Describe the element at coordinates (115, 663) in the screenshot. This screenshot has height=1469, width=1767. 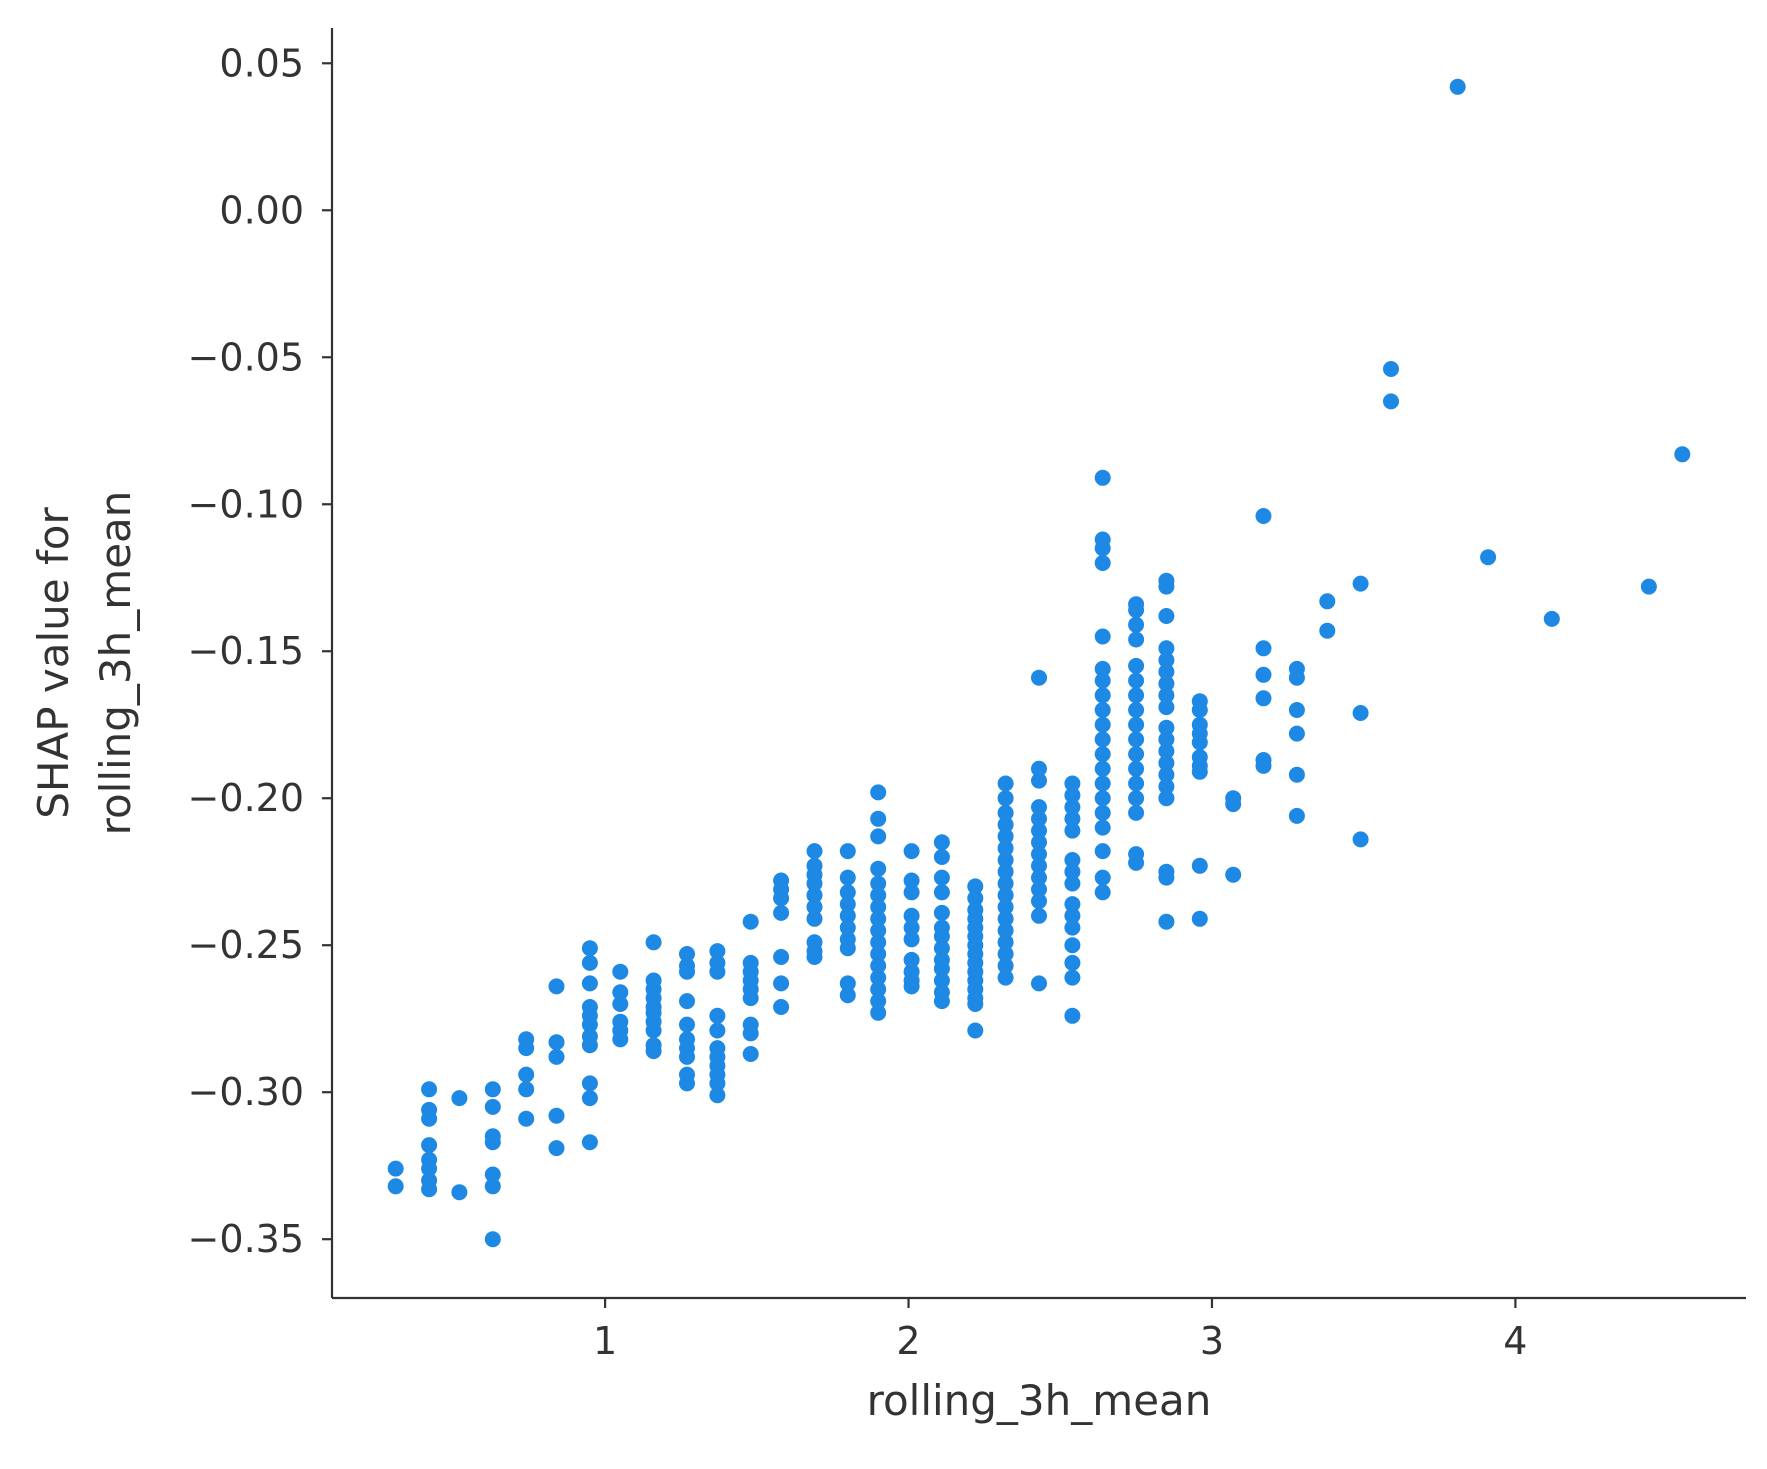
I see `y-axis-title-line-2: rolling_3h_mean` at that location.